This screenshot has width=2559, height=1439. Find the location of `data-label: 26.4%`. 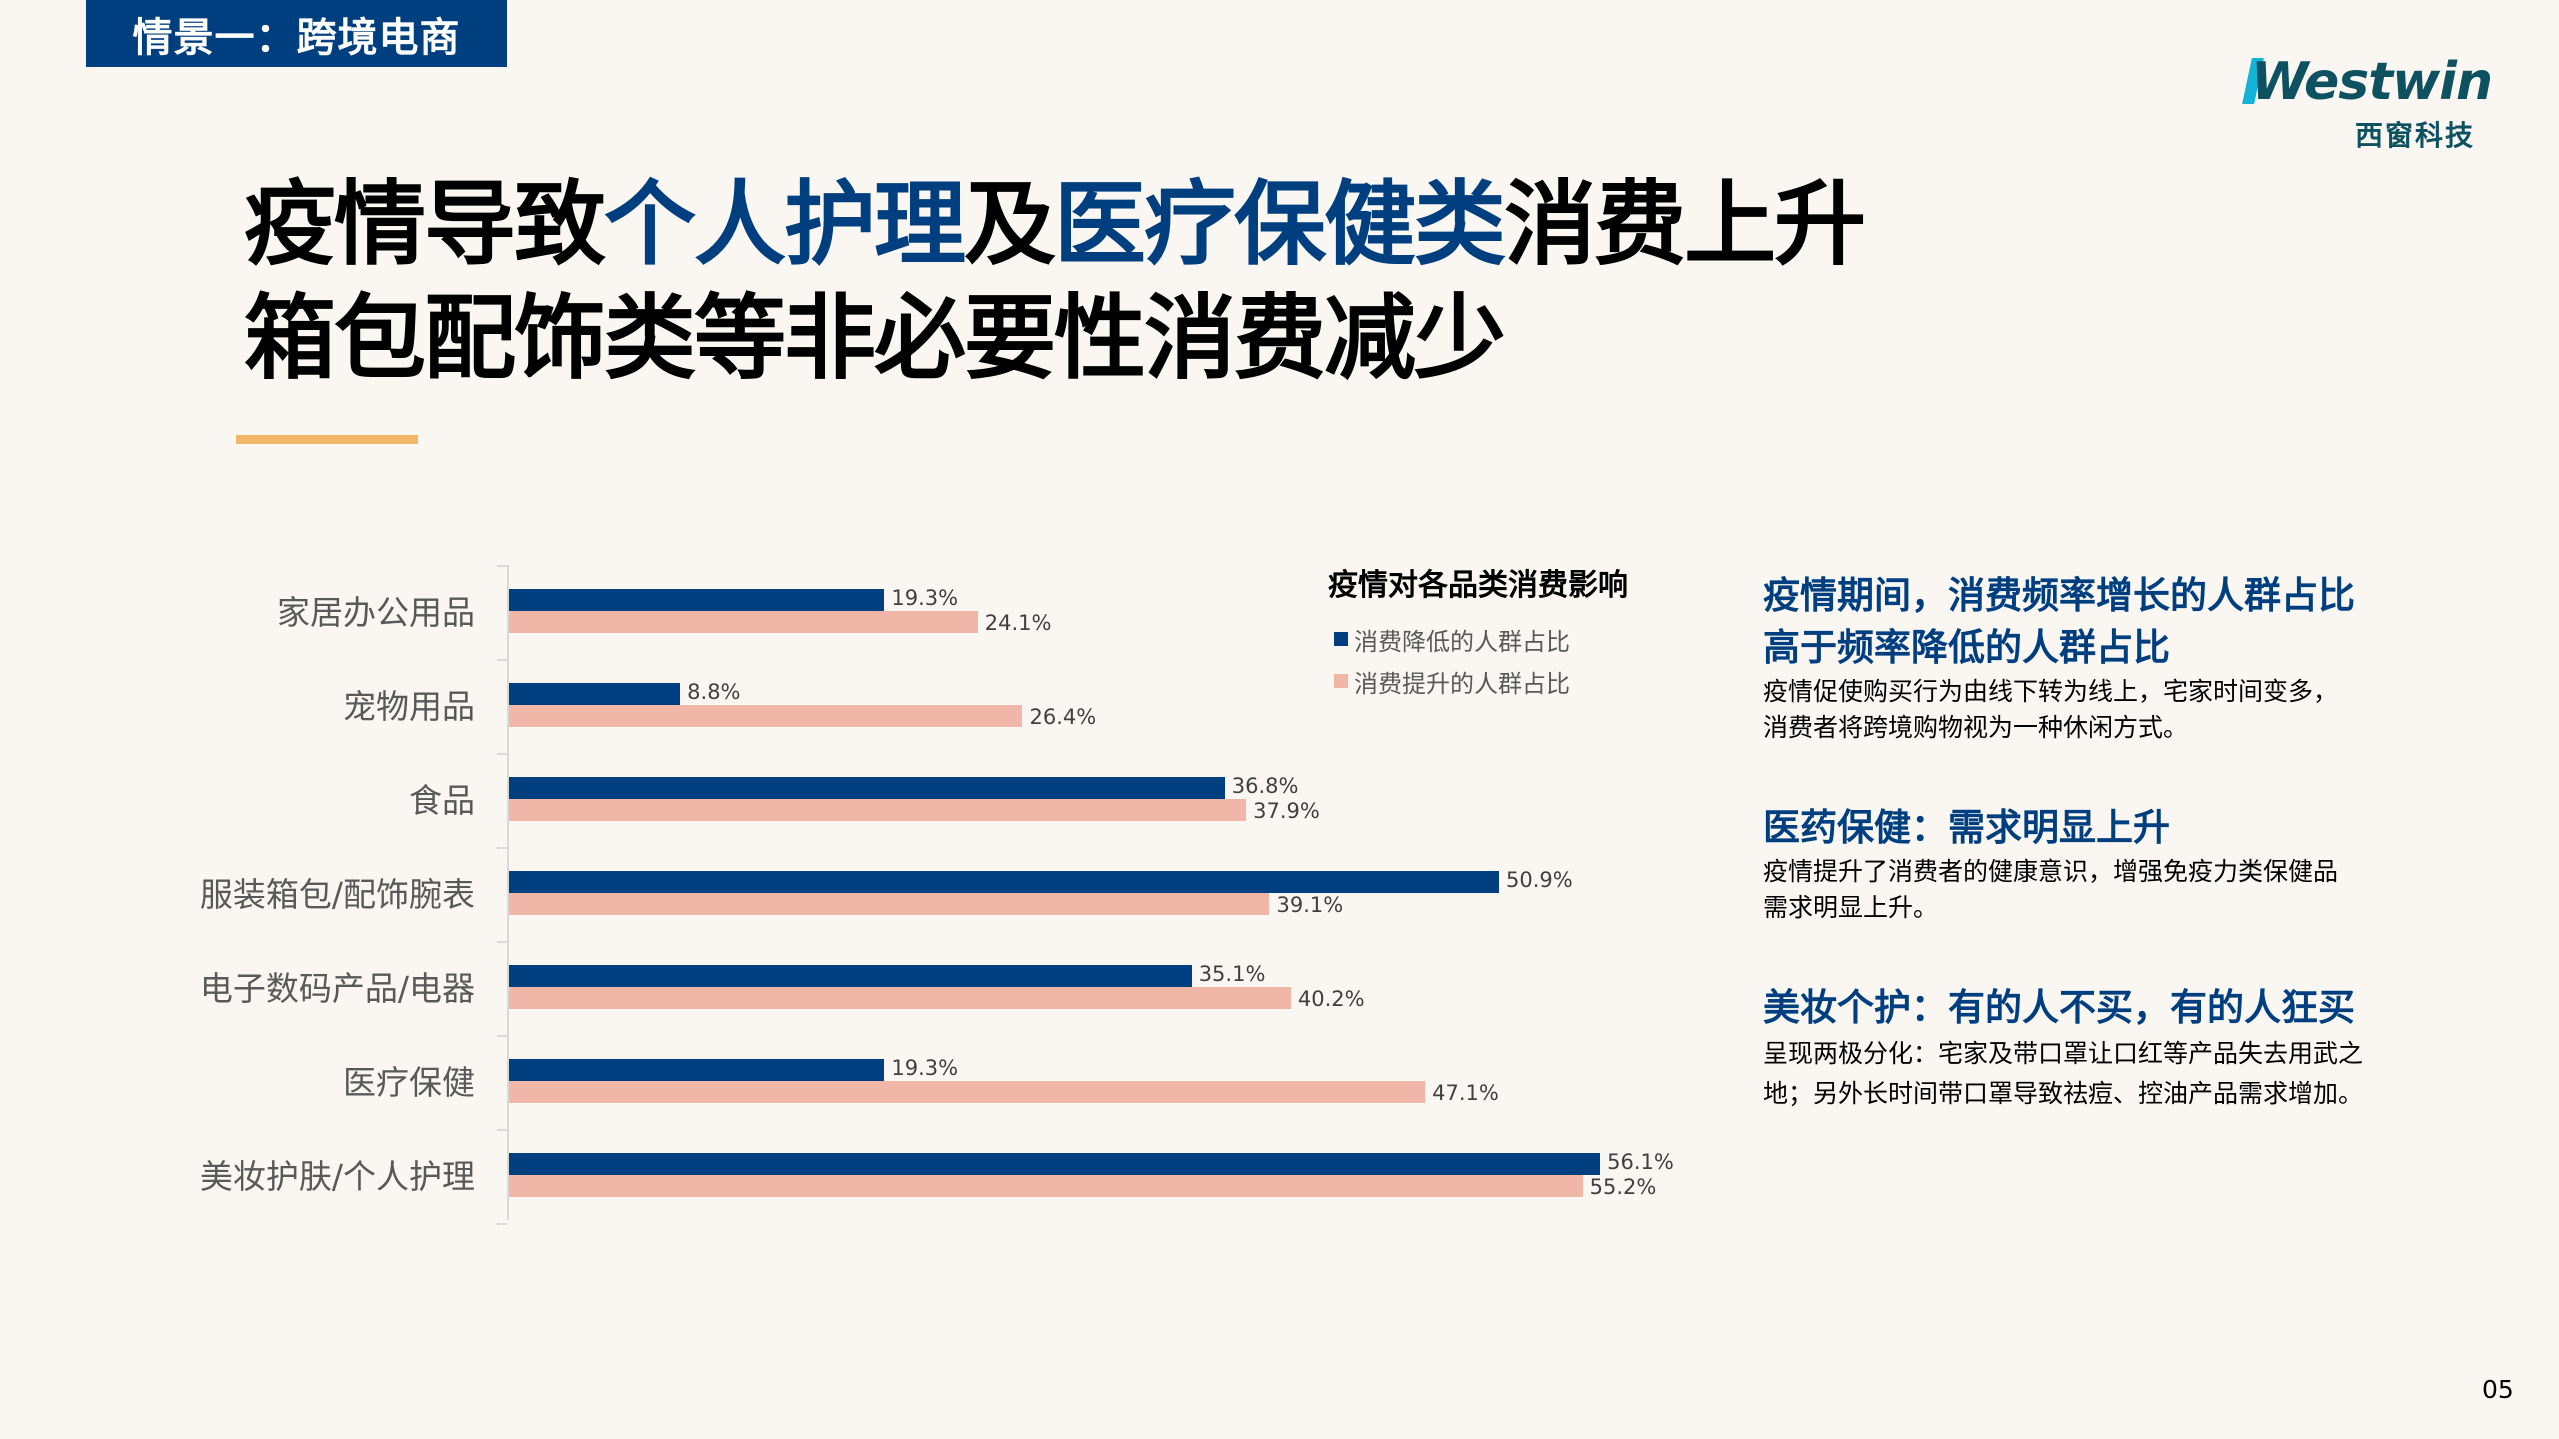

data-label: 26.4% is located at coordinates (1063, 717).